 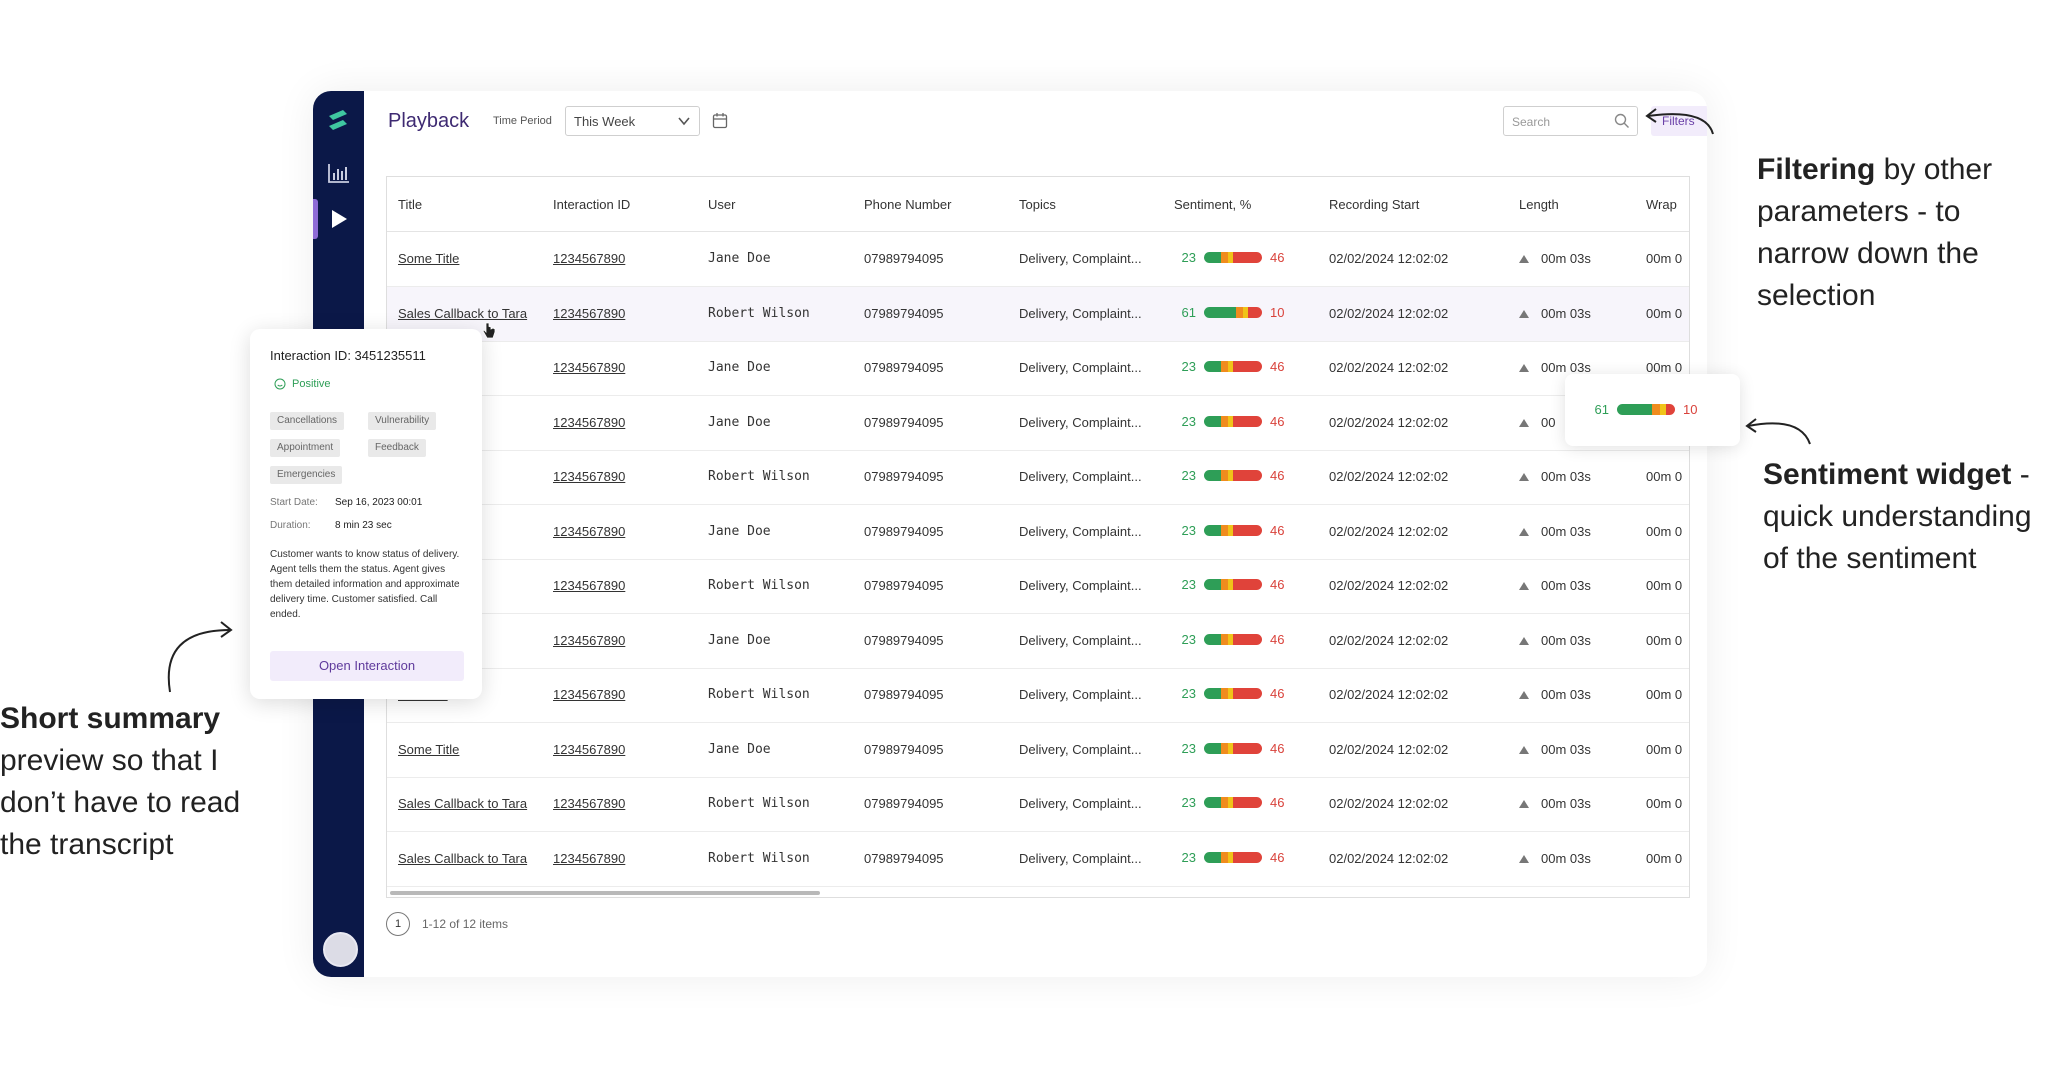 What do you see at coordinates (722, 204) in the screenshot?
I see `column-header-user: User` at bounding box center [722, 204].